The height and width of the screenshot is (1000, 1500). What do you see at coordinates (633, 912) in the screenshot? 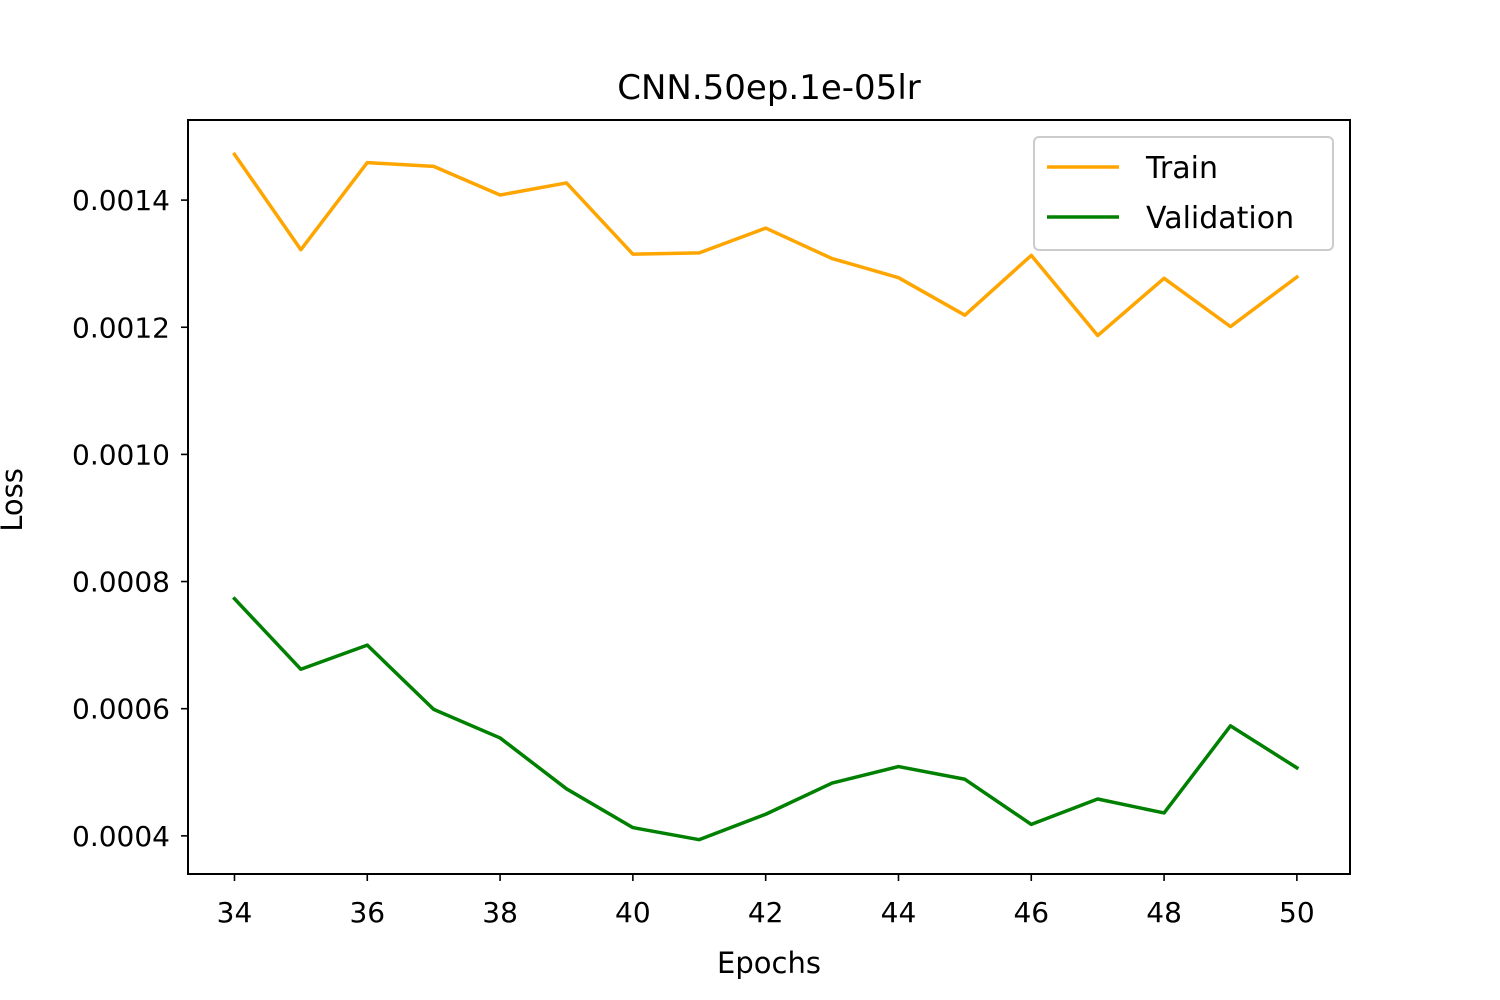
I see `x-tick-label: 40` at bounding box center [633, 912].